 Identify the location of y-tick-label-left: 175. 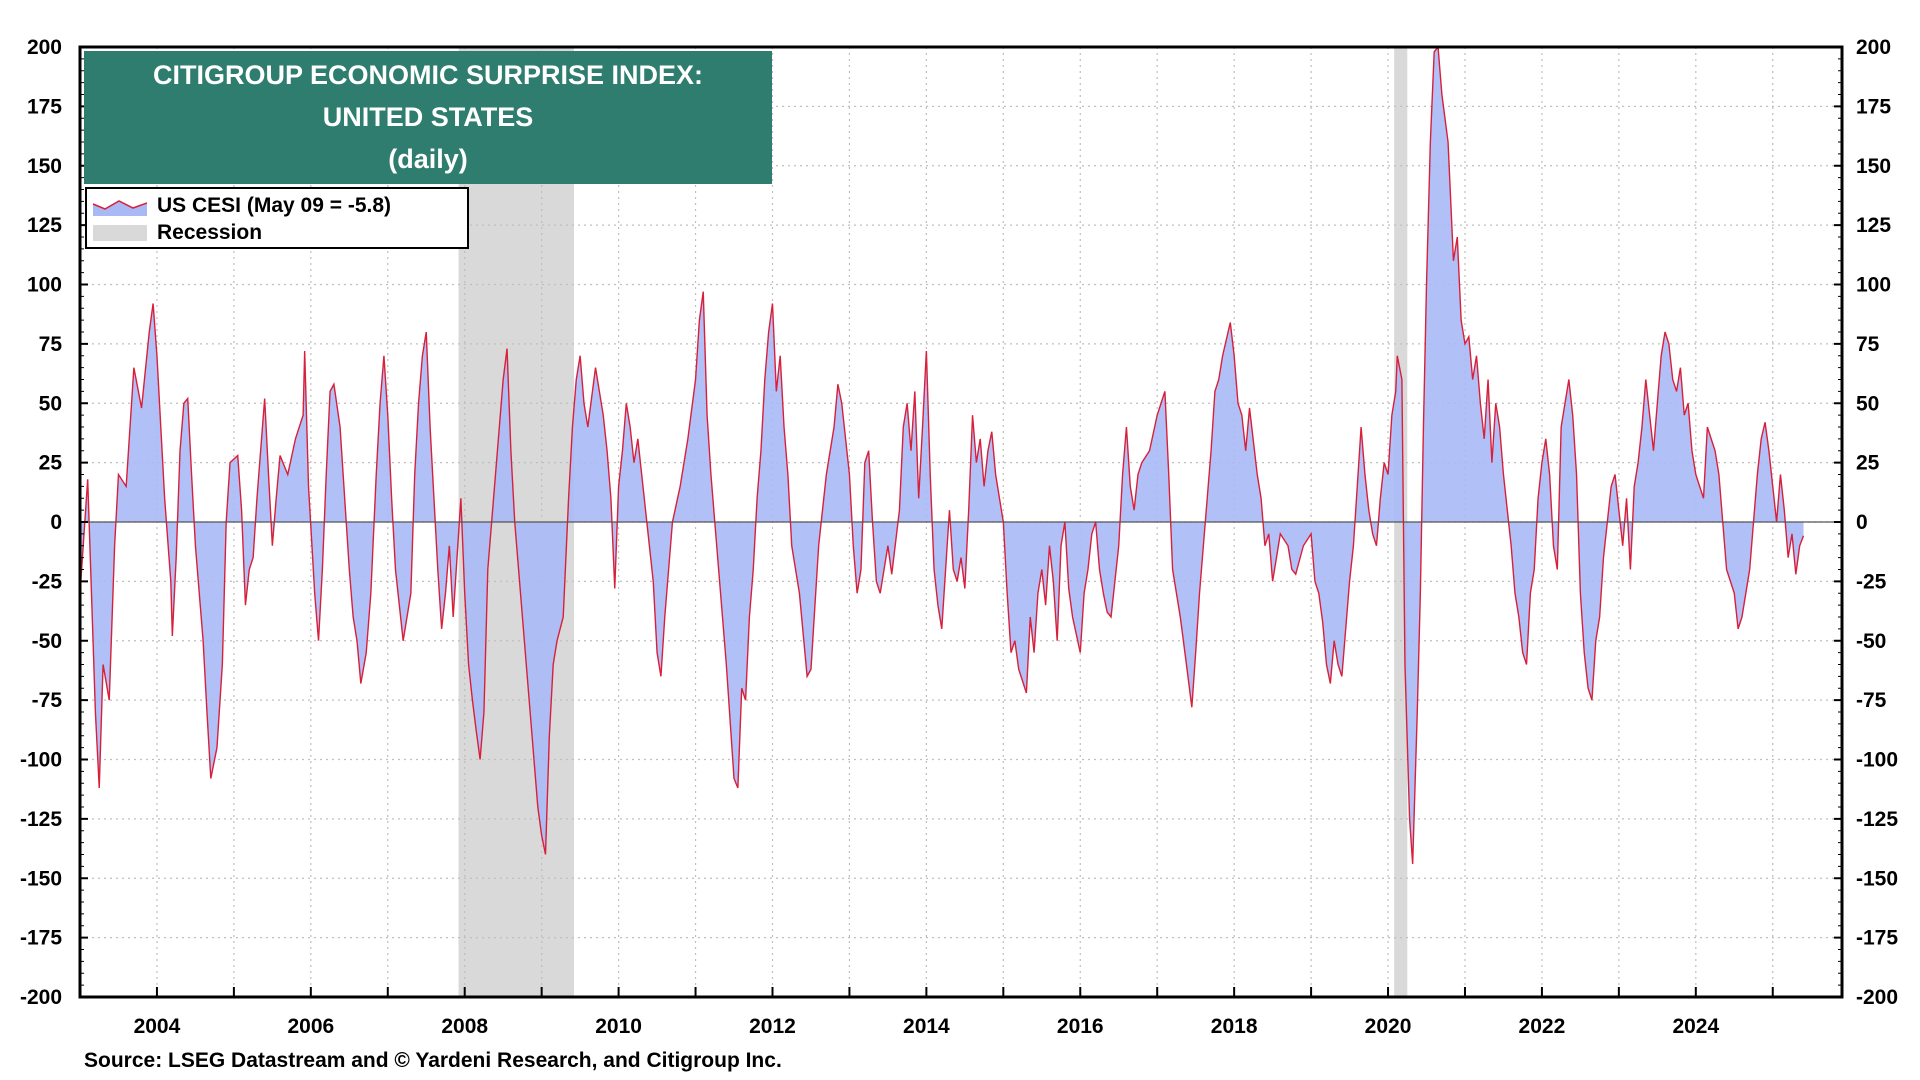
(44, 106).